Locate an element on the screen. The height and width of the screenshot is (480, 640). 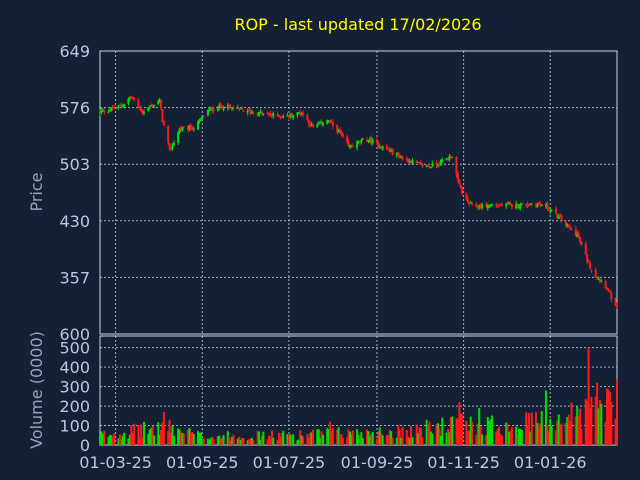
volume-axis-label: Volume (0000) is located at coordinates (36, 390).